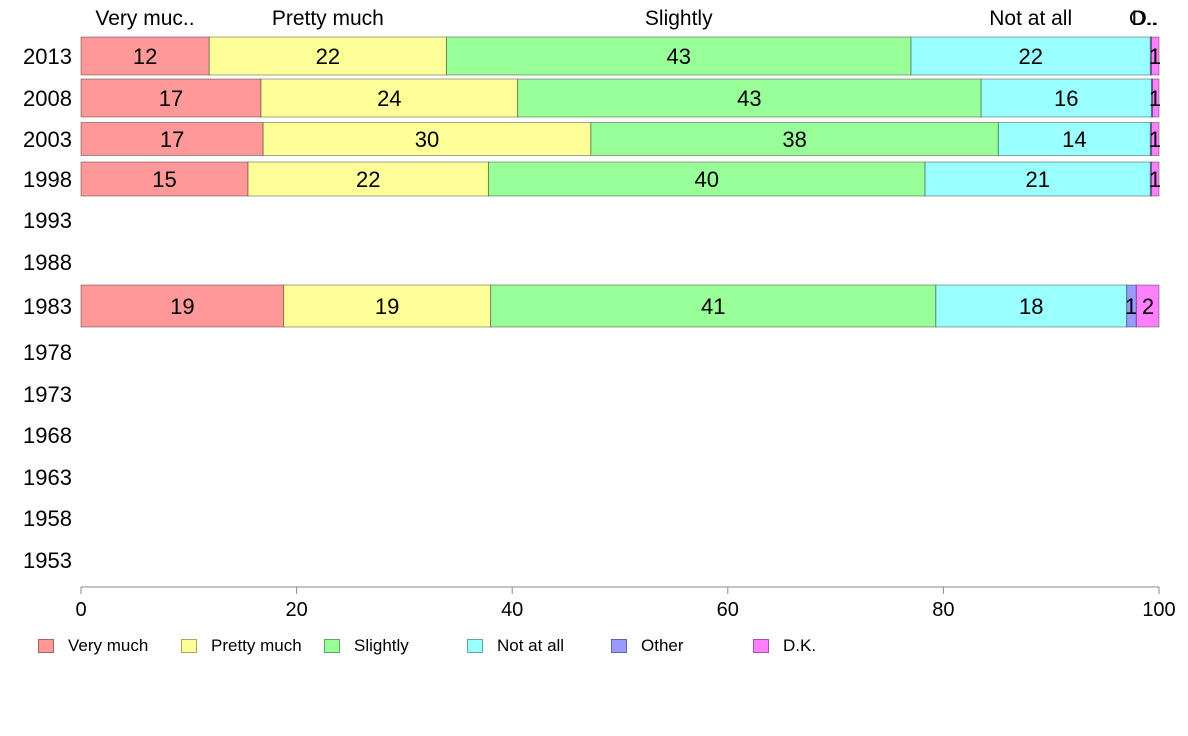 The height and width of the screenshot is (736, 1188). I want to click on bar-value-label: 30, so click(427, 139).